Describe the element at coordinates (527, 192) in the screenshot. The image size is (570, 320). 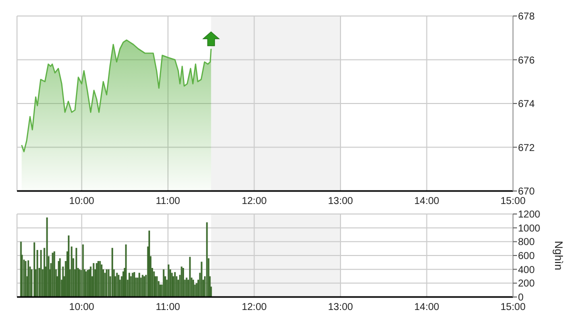
I see `y-tick-label: 670` at that location.